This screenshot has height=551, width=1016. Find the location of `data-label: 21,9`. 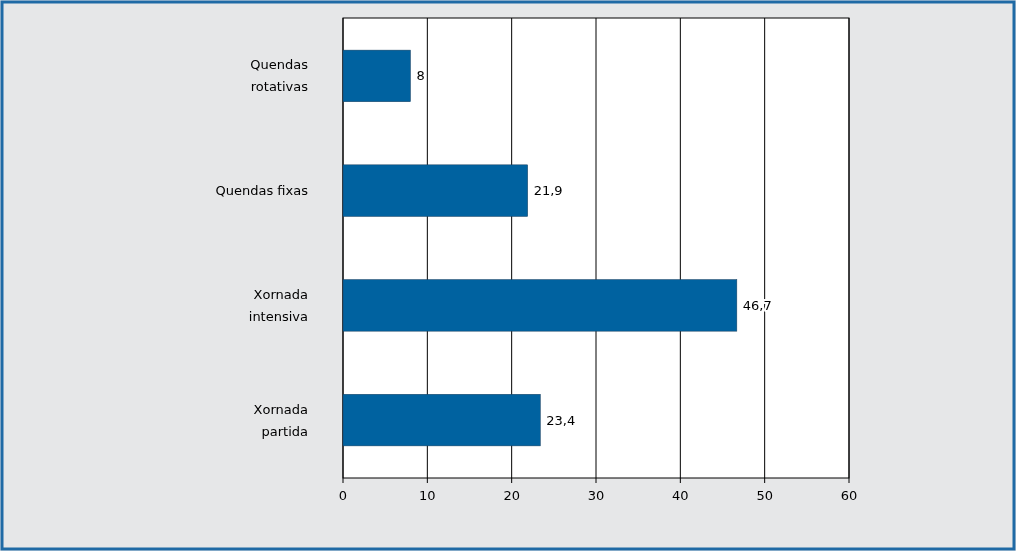

data-label: 21,9 is located at coordinates (548, 191).